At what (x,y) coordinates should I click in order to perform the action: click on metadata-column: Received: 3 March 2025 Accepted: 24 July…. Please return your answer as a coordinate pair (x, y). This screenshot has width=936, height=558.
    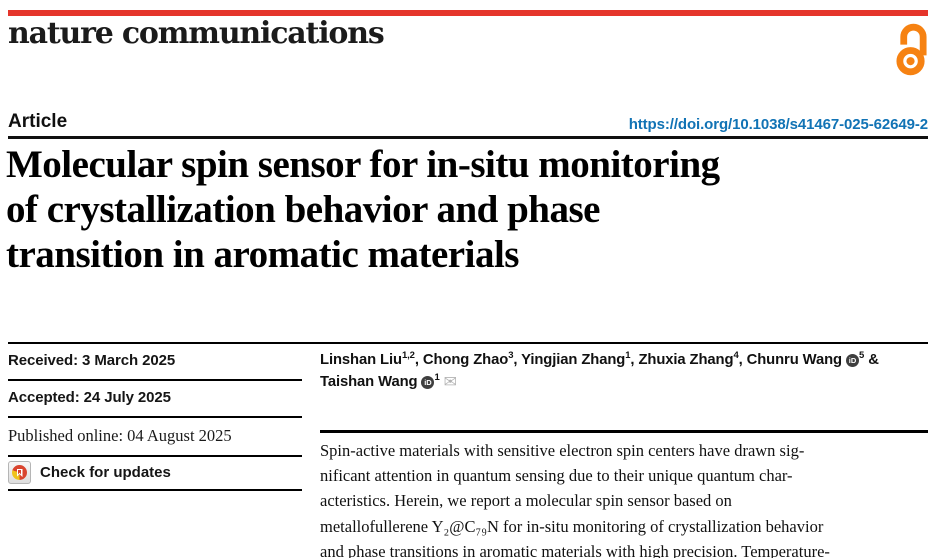
    Looking at the image, I should click on (155, 417).